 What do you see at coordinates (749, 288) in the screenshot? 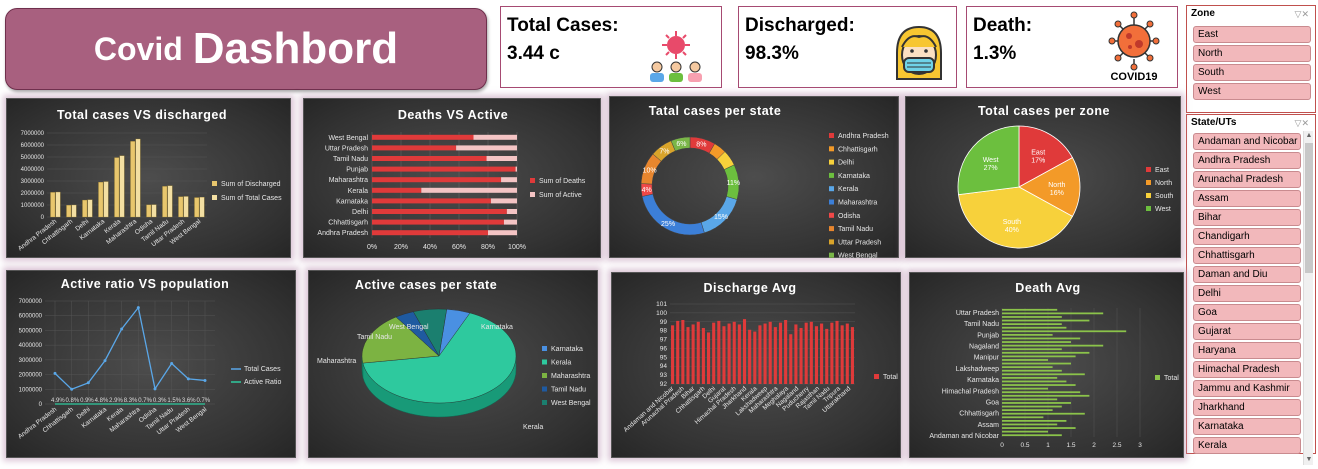
I see `chart-title: Discharge Avg` at bounding box center [749, 288].